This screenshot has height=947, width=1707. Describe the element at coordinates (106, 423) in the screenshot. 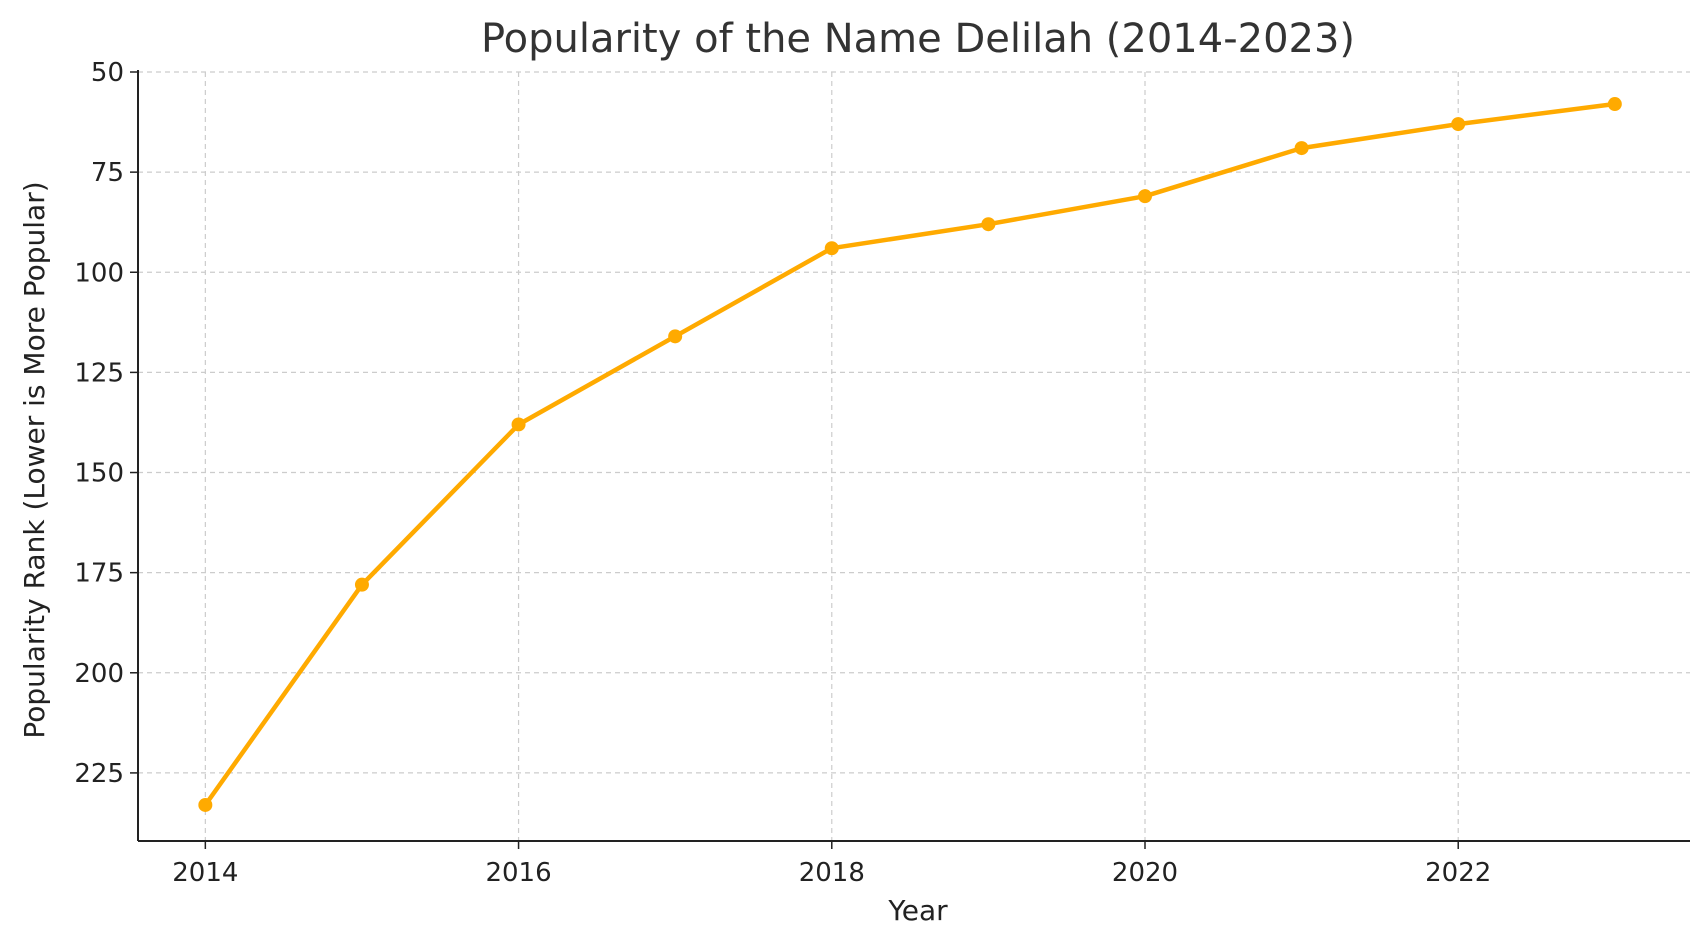

I see `y-axis-ticks: 50 75 100 125 150 175 200 225` at that location.